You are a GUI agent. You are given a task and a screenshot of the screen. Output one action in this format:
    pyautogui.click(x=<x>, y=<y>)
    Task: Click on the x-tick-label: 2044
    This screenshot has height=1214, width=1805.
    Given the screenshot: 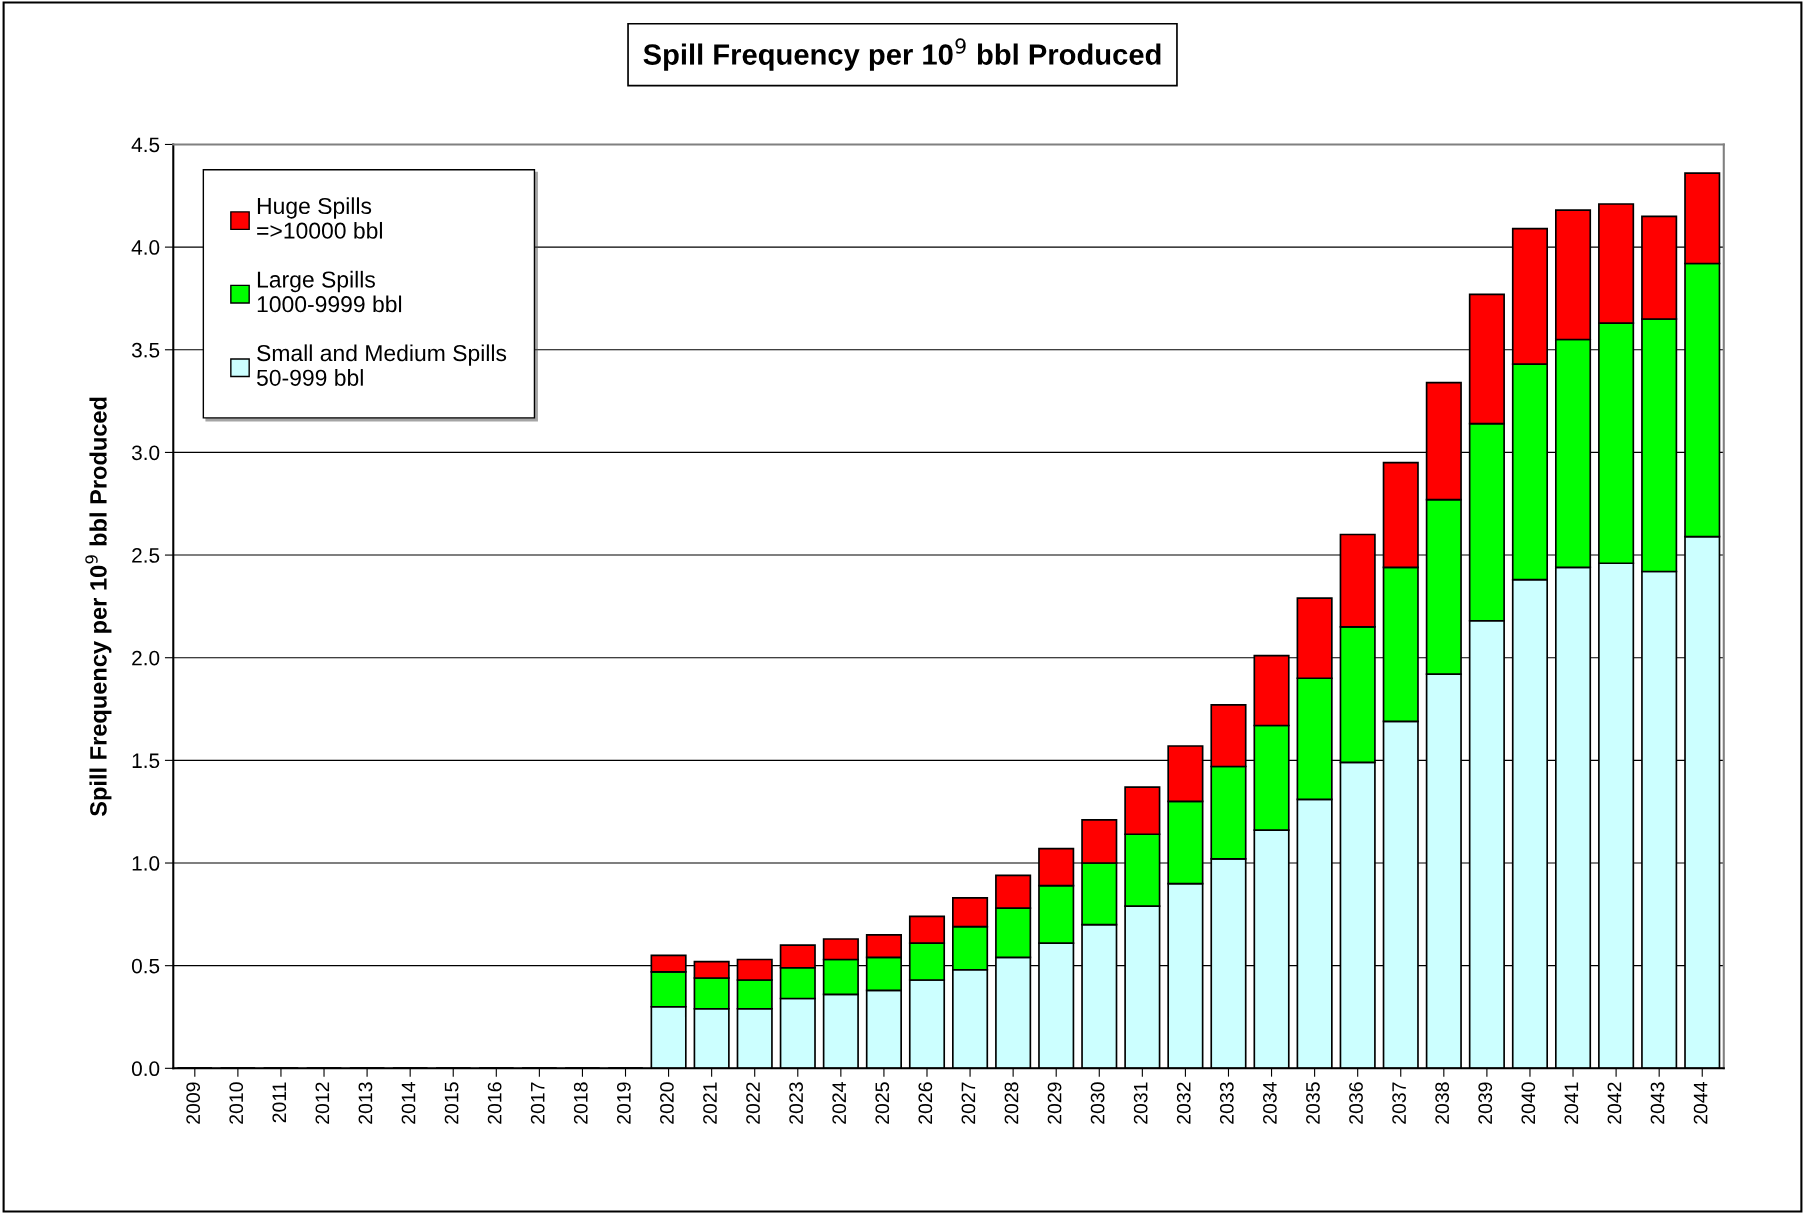 What is the action you would take?
    pyautogui.click(x=1700, y=1103)
    